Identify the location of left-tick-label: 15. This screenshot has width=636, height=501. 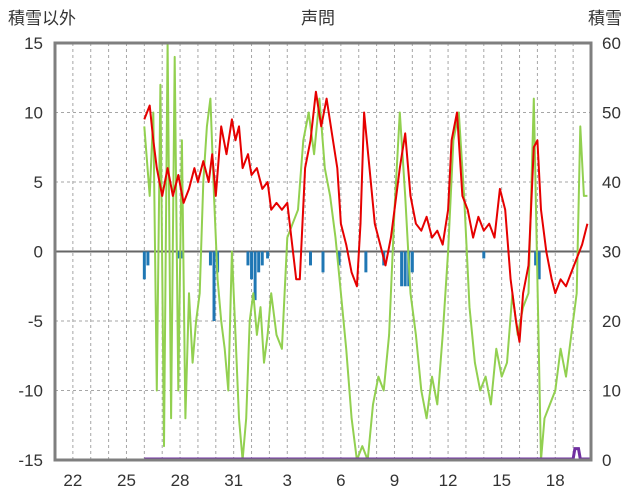
(33, 43).